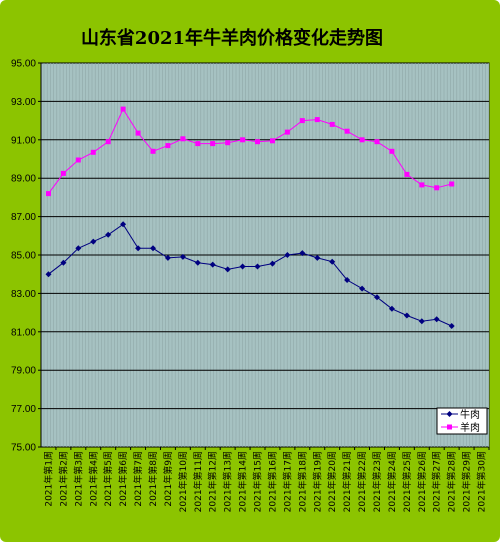 Image resolution: width=500 pixels, height=542 pixels. What do you see at coordinates (302, 481) in the screenshot?
I see `x-tick-label: 2021年第18周` at bounding box center [302, 481].